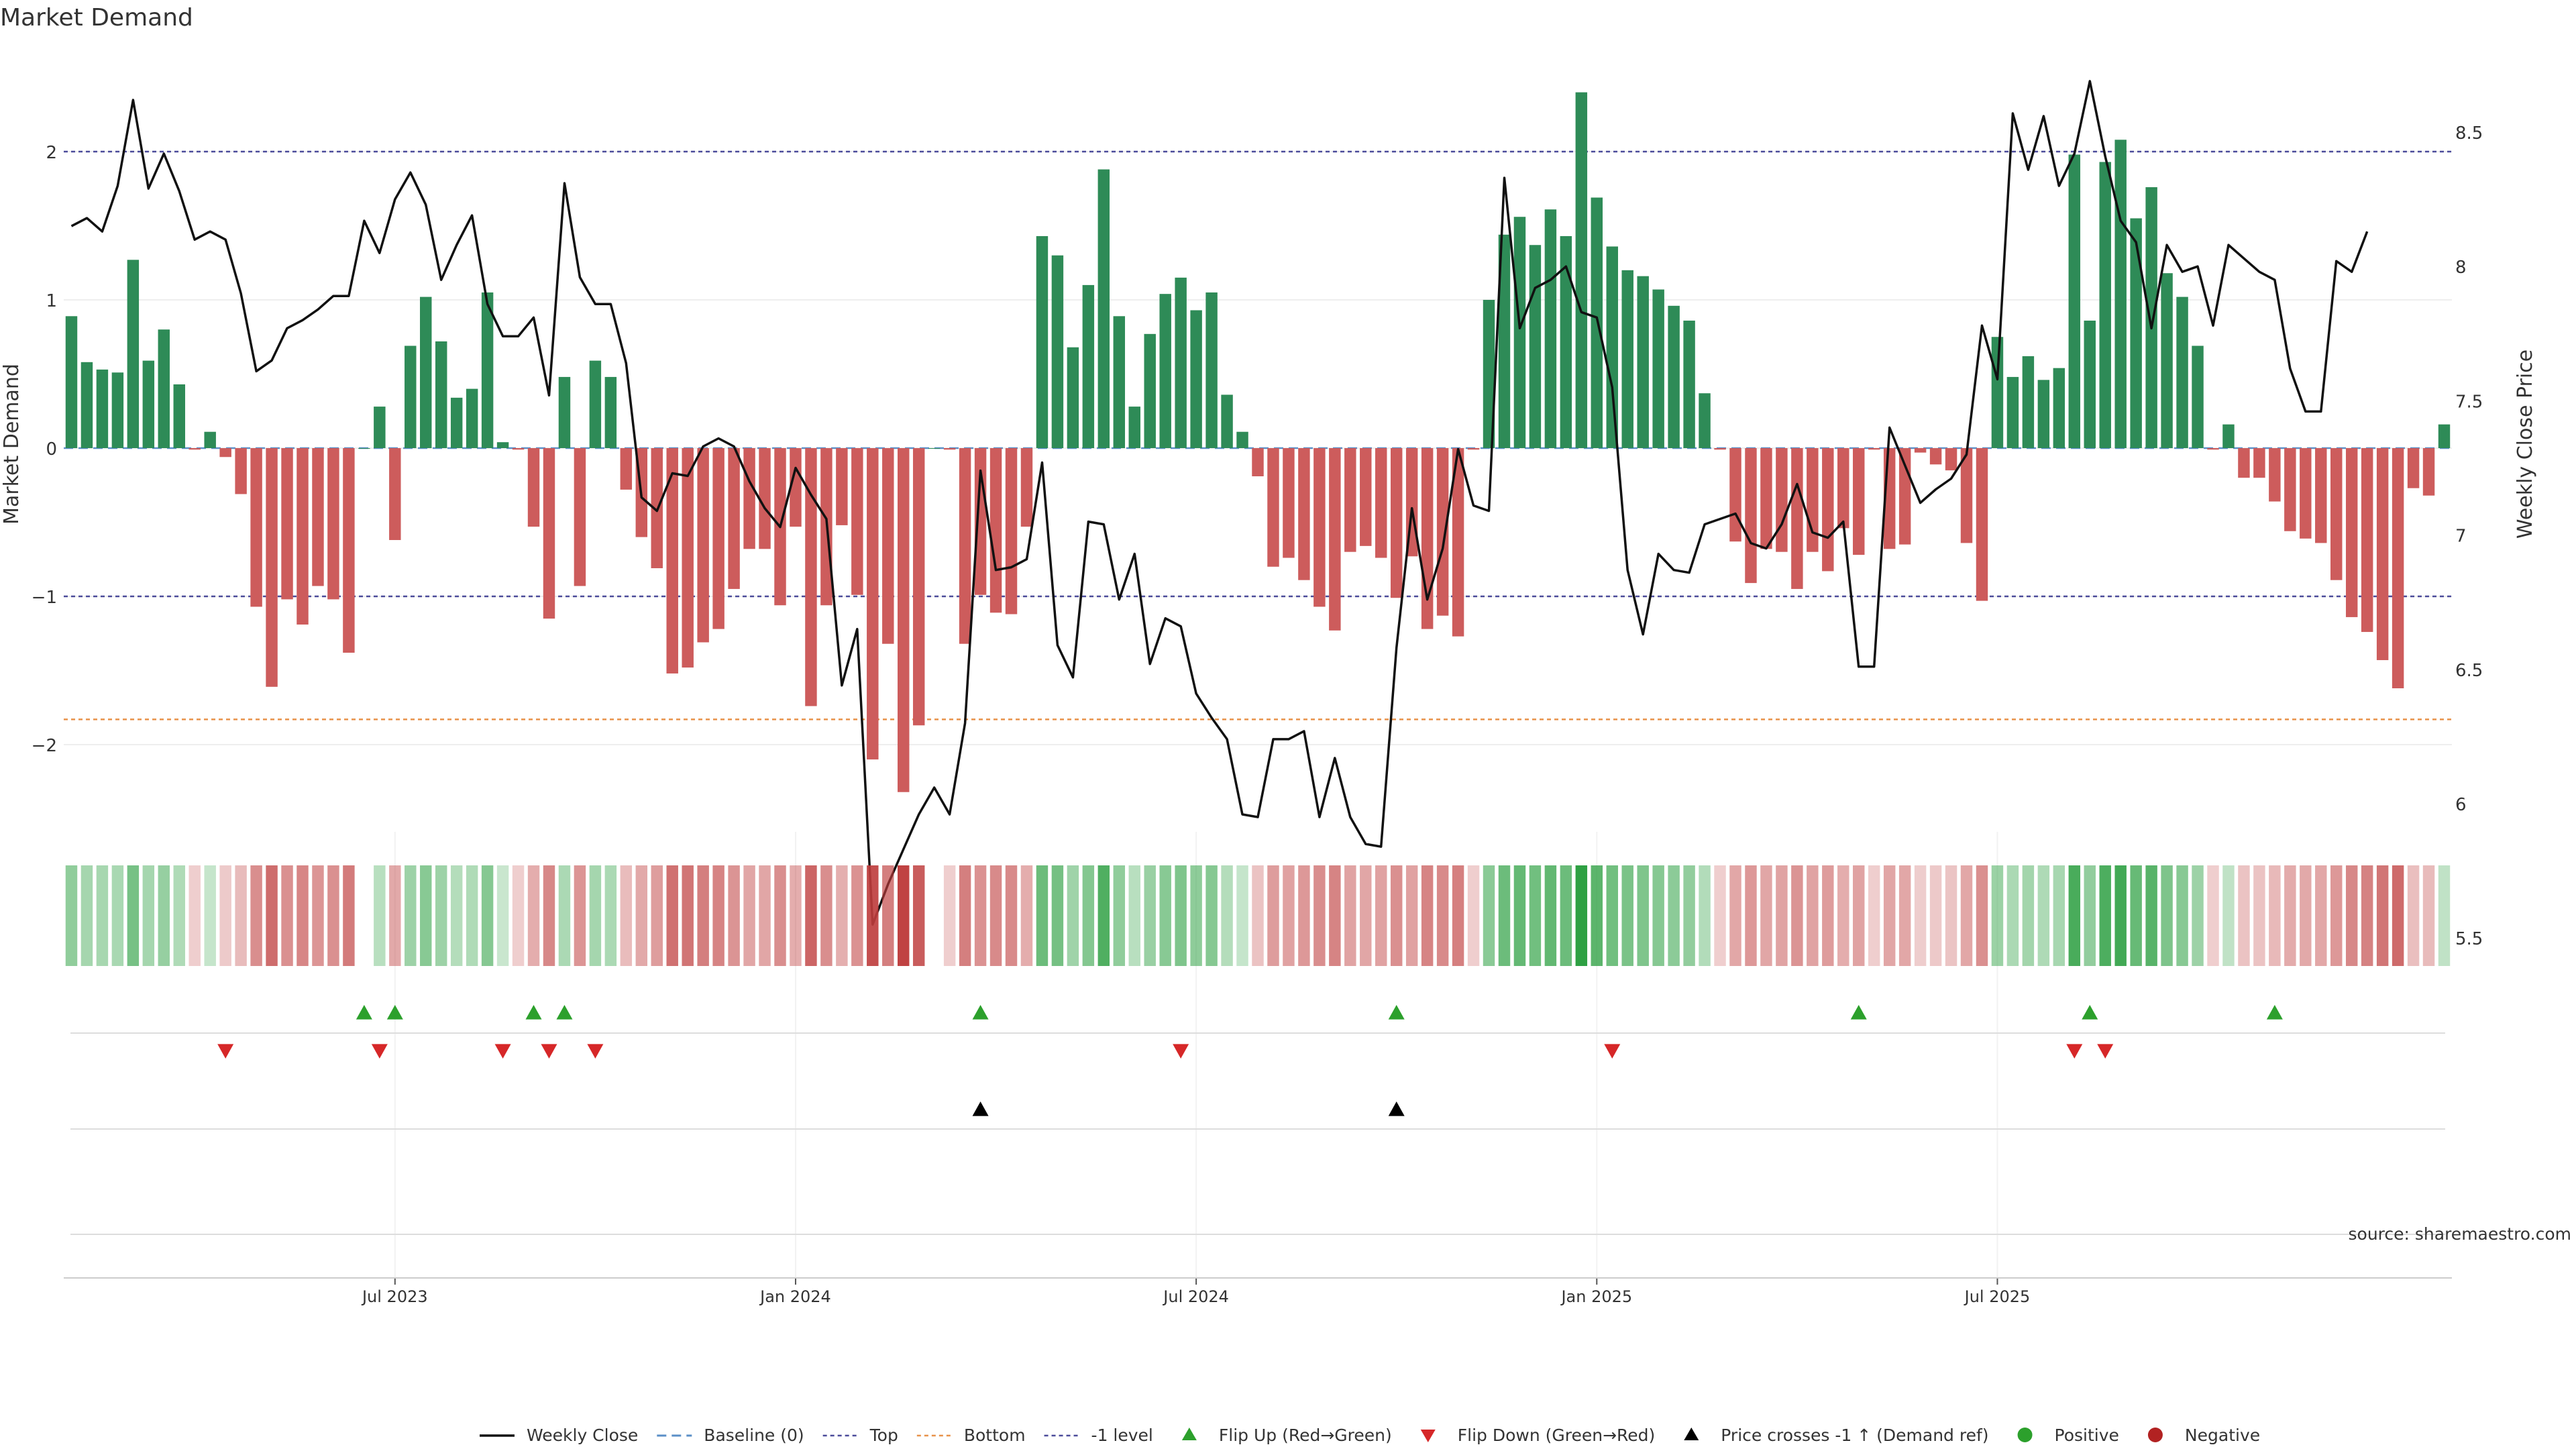  Describe the element at coordinates (1854, 1435) in the screenshot. I see `legend-label: Price crosses -1 ↑ (Demand ref)` at that location.